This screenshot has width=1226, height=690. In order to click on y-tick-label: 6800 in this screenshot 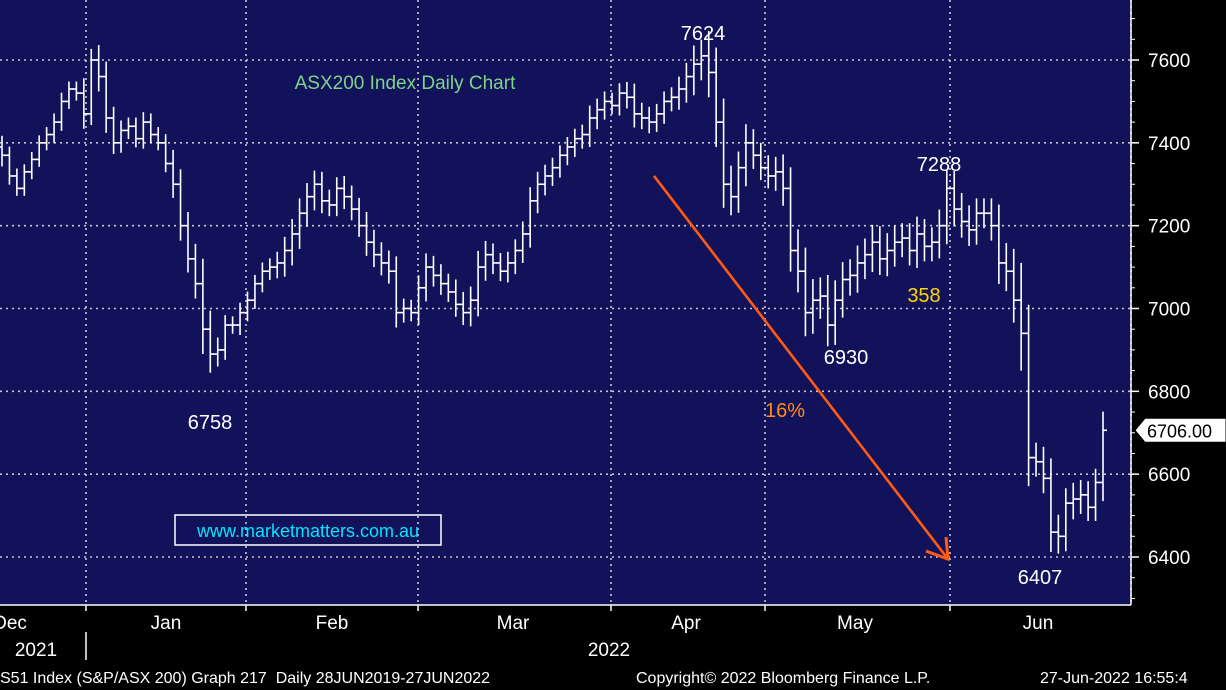, I will do `click(1169, 392)`.